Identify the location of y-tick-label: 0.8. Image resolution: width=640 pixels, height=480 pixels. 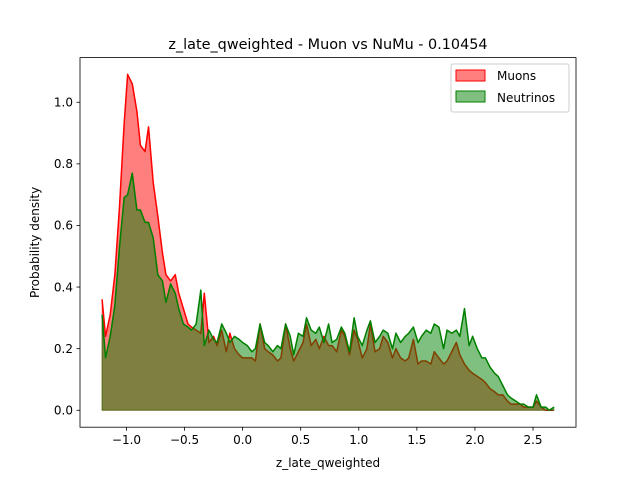
(63, 164).